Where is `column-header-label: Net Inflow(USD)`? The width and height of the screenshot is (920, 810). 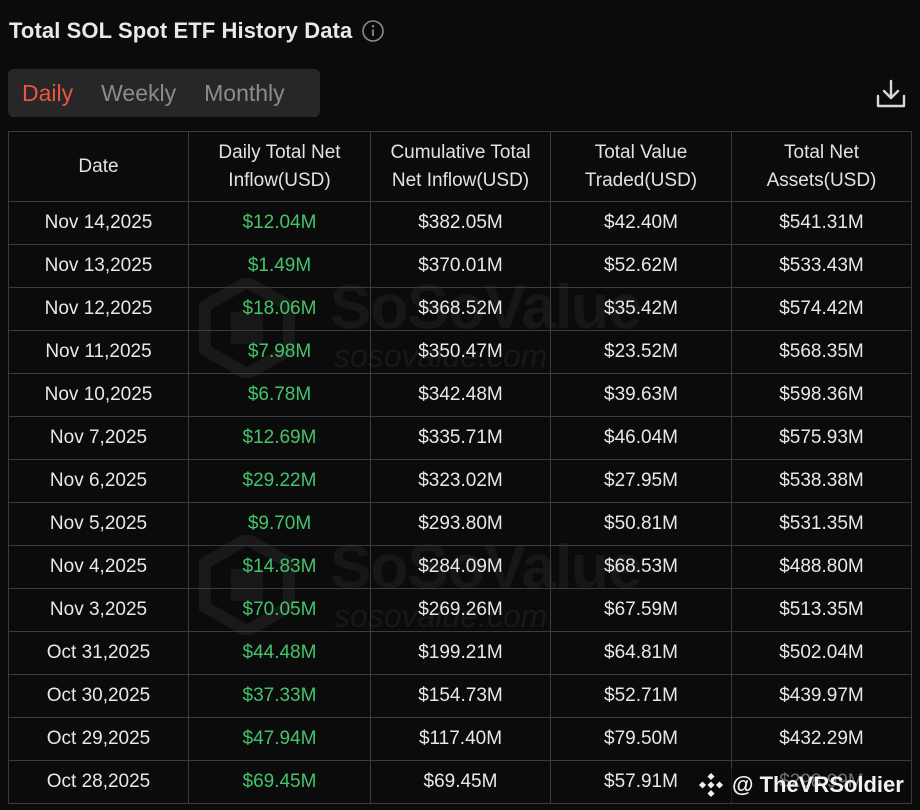 column-header-label: Net Inflow(USD) is located at coordinates (460, 180).